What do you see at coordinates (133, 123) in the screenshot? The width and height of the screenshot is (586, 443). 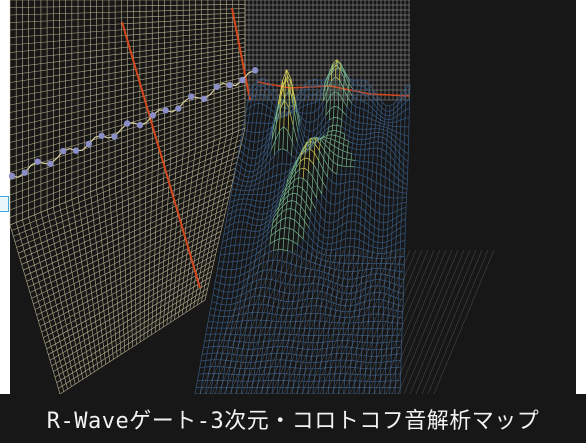 I see `trend-line` at bounding box center [133, 123].